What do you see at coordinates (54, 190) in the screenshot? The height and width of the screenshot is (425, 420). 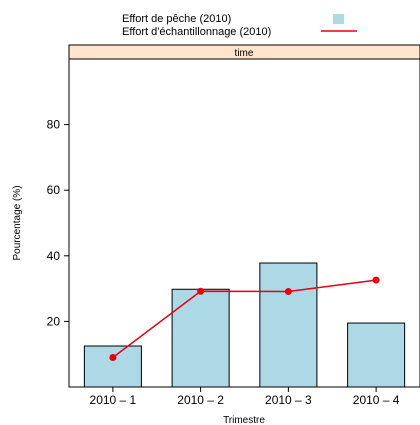 I see `y-tick-label-60: 60` at bounding box center [54, 190].